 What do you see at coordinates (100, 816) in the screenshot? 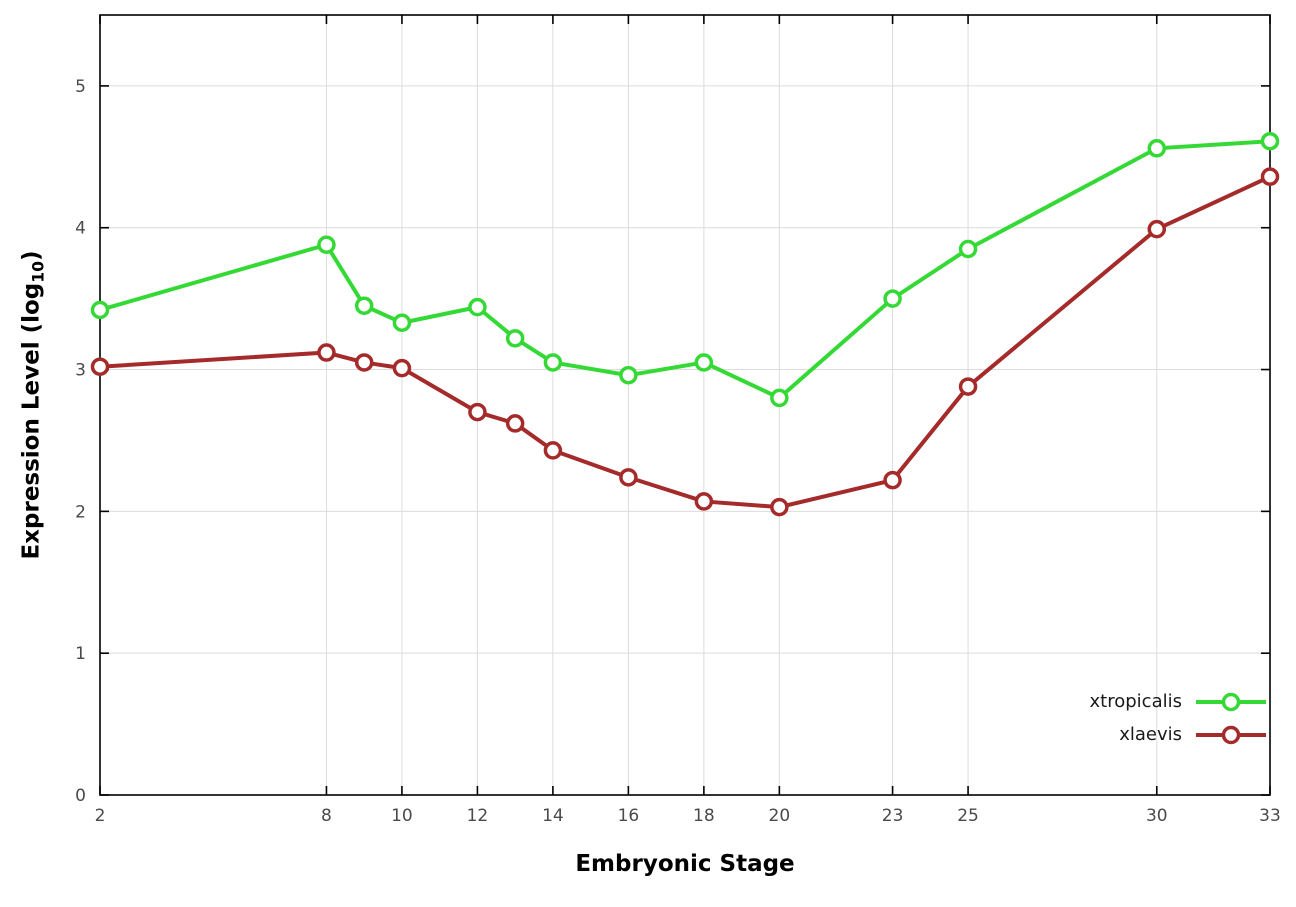
I see `x-tick-label: 2` at bounding box center [100, 816].